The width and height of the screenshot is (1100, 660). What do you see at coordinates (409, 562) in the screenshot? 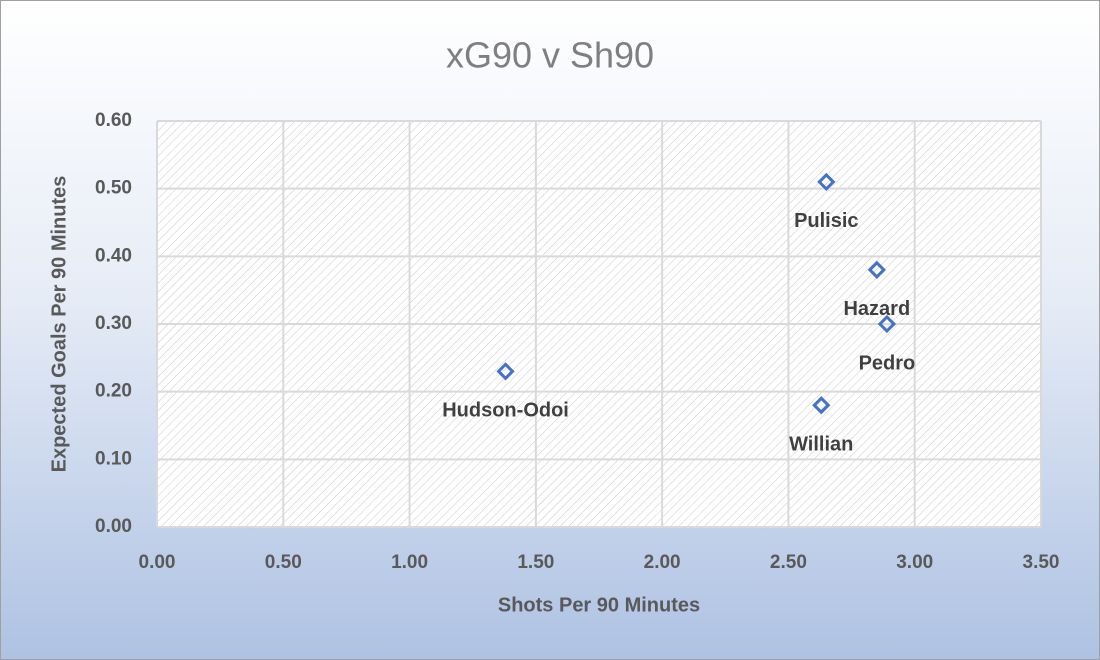
I see `x-tick-label: 1.00` at bounding box center [409, 562].